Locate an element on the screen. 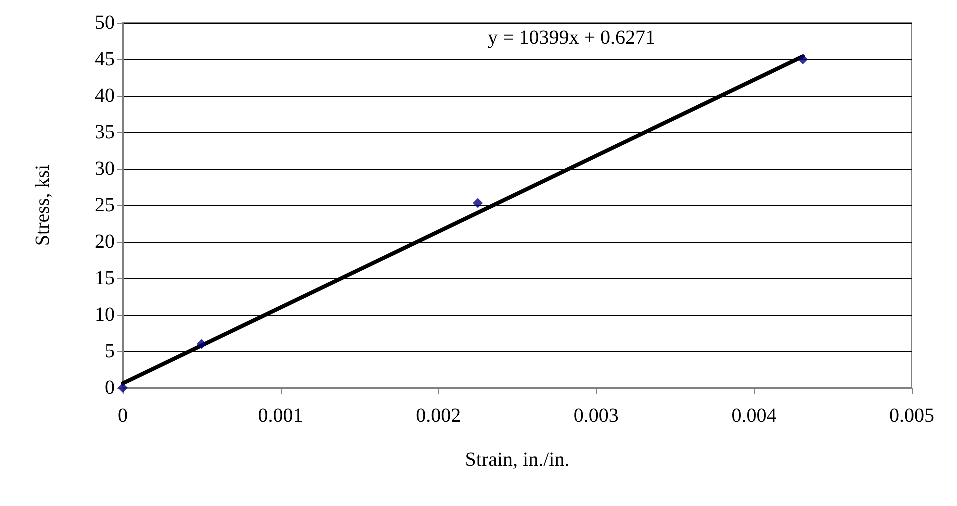 This screenshot has width=957, height=506. y-tick-label: 0 is located at coordinates (110, 388).